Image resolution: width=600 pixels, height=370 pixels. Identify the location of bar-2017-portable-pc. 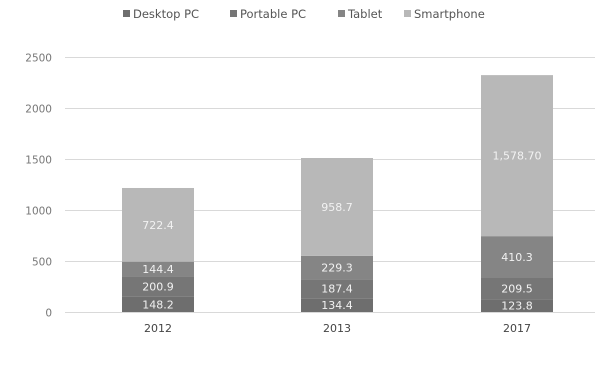
(517, 289).